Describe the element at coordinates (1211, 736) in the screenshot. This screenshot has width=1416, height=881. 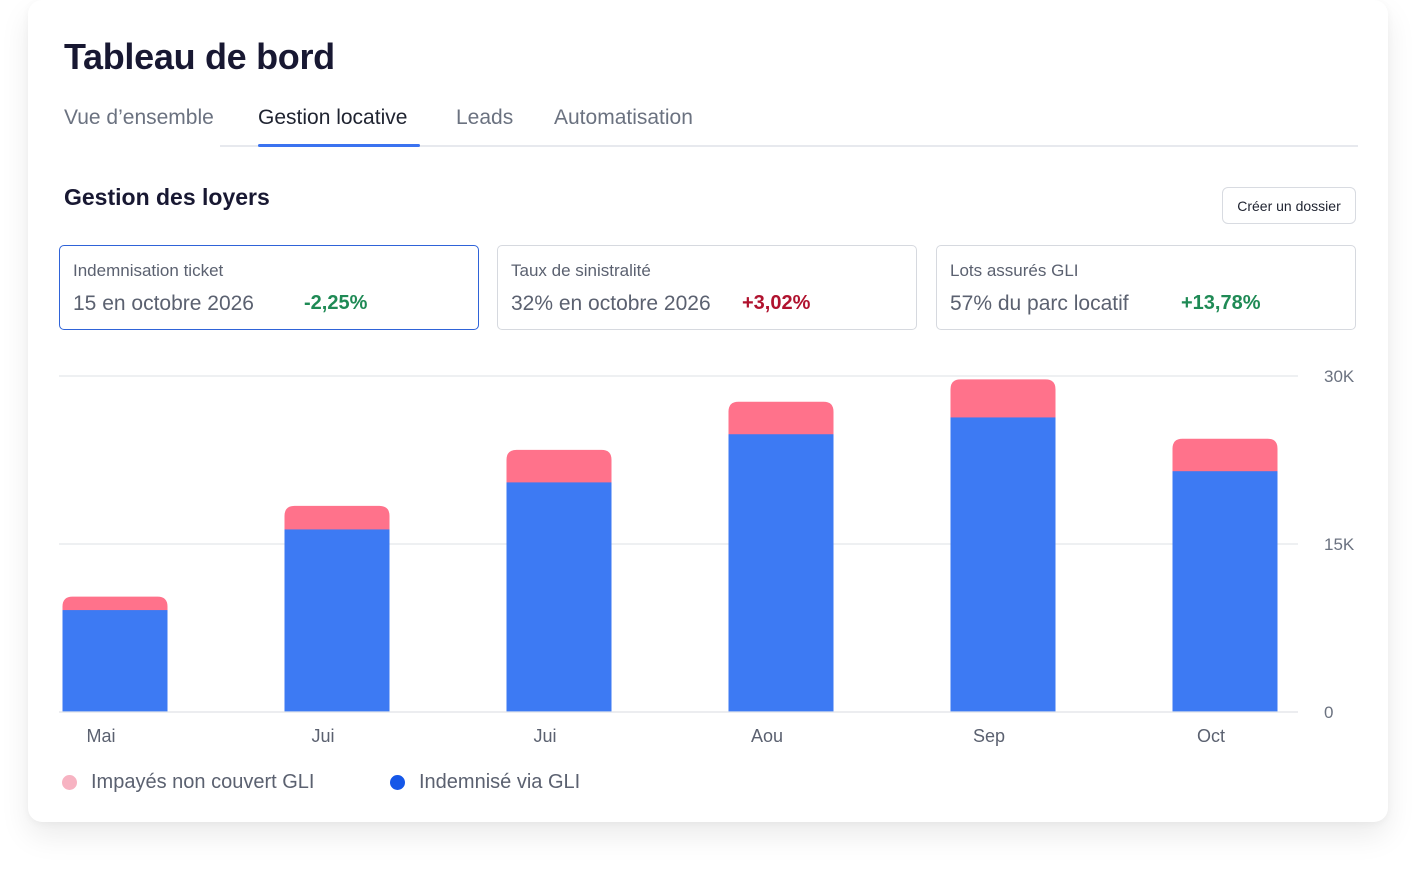
I see `x-tick-label: Oct` at that location.